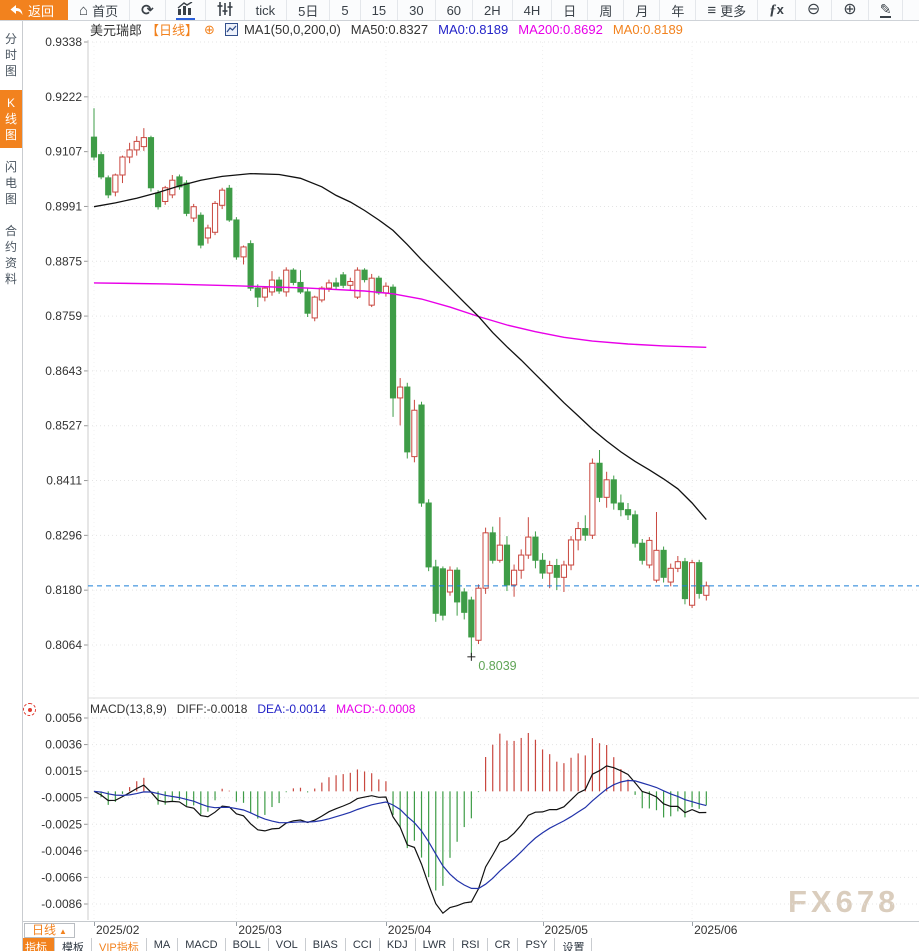  What do you see at coordinates (118, 930) in the screenshot?
I see `month-label: 2025/02` at bounding box center [118, 930].